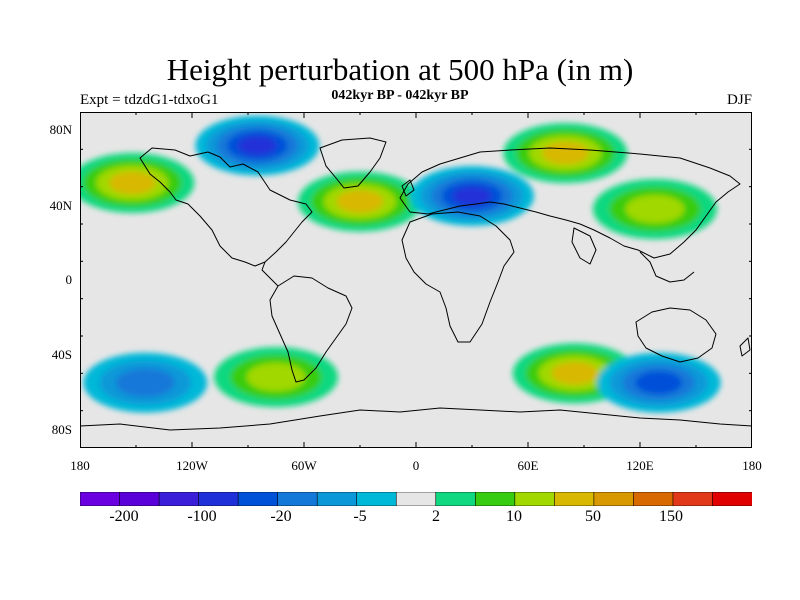 Image resolution: width=800 pixels, height=600 pixels. I want to click on lat-label-eq: 0, so click(69, 279).